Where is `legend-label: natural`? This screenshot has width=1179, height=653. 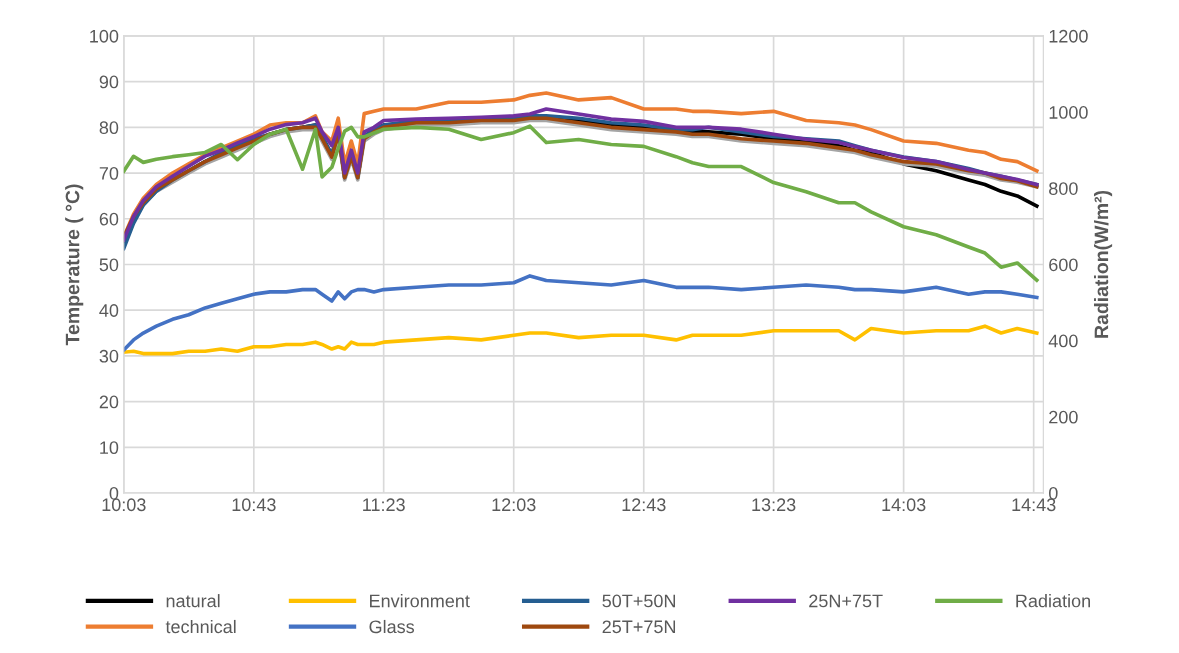
legend-label: natural is located at coordinates (193, 601).